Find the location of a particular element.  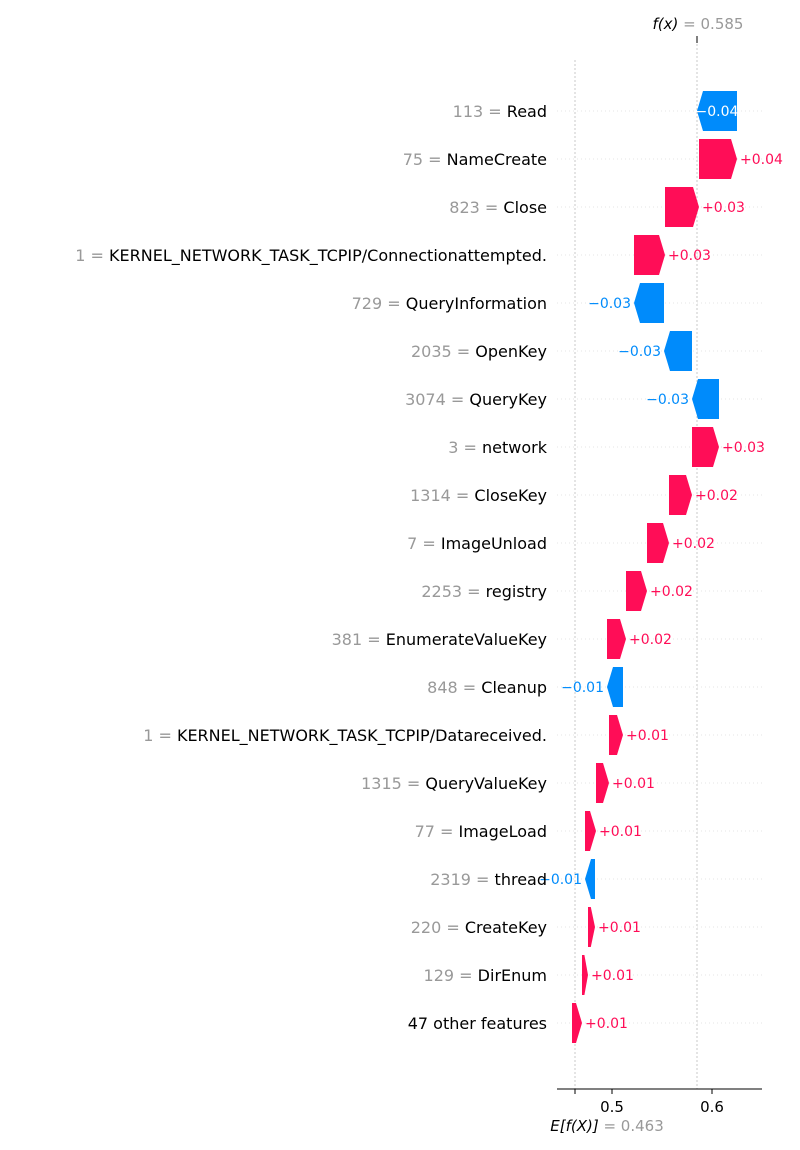

feature-label: 3074 = QueryKey is located at coordinates (476, 399).